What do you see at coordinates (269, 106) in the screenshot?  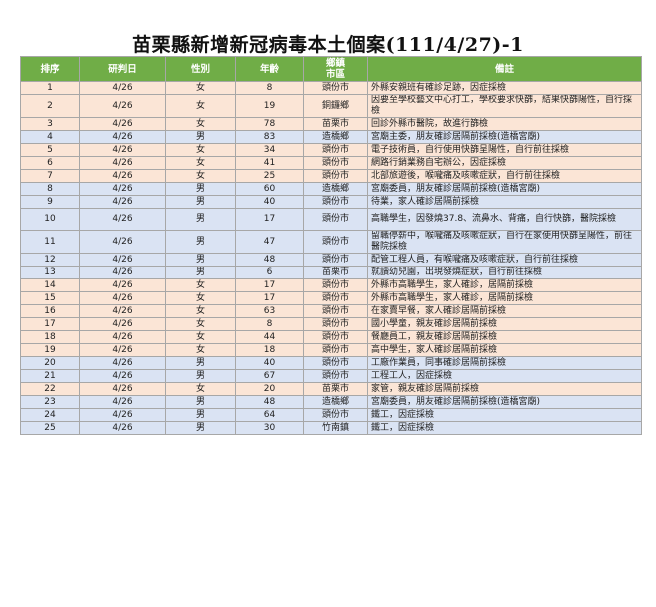 I see `cell-age: 19` at bounding box center [269, 106].